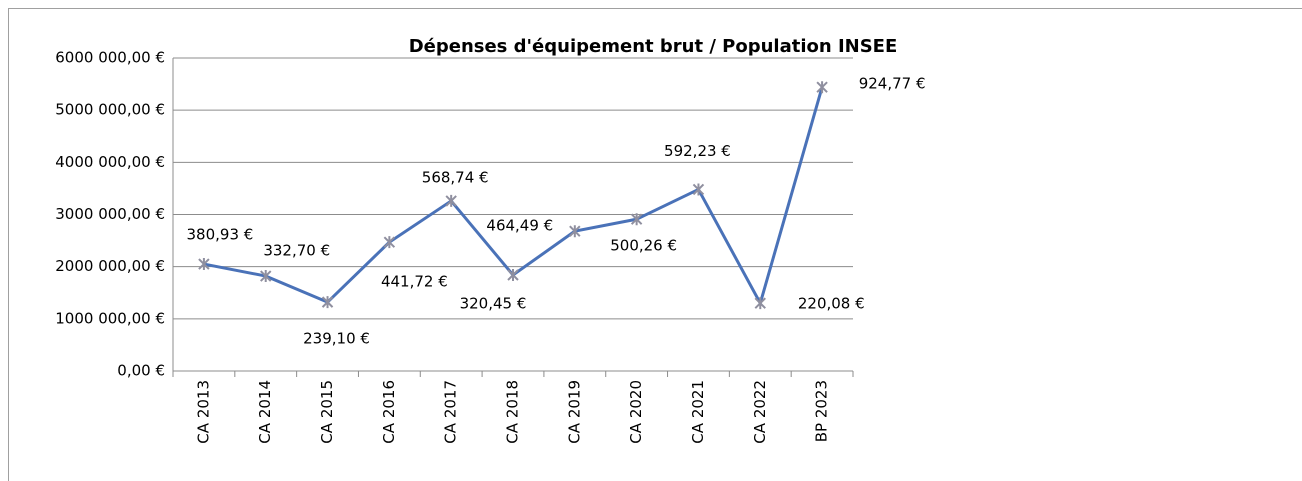  Describe the element at coordinates (265, 412) in the screenshot. I see `x-tick-label: CA 2014` at that location.